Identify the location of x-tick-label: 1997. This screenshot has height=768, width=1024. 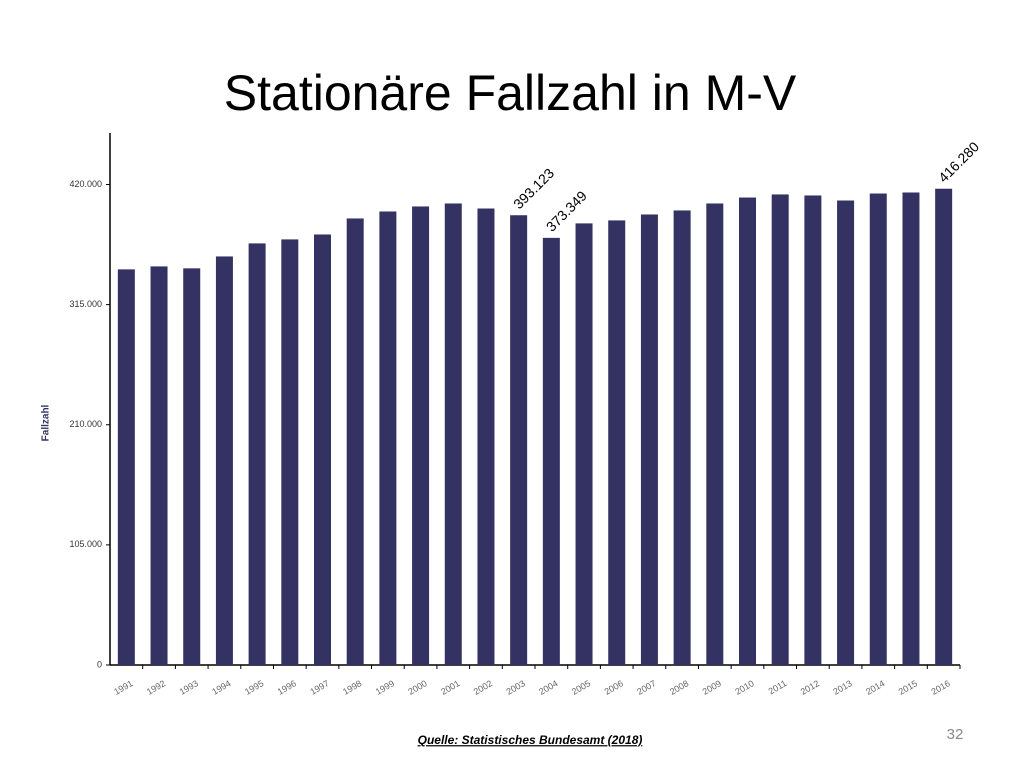
(319, 687).